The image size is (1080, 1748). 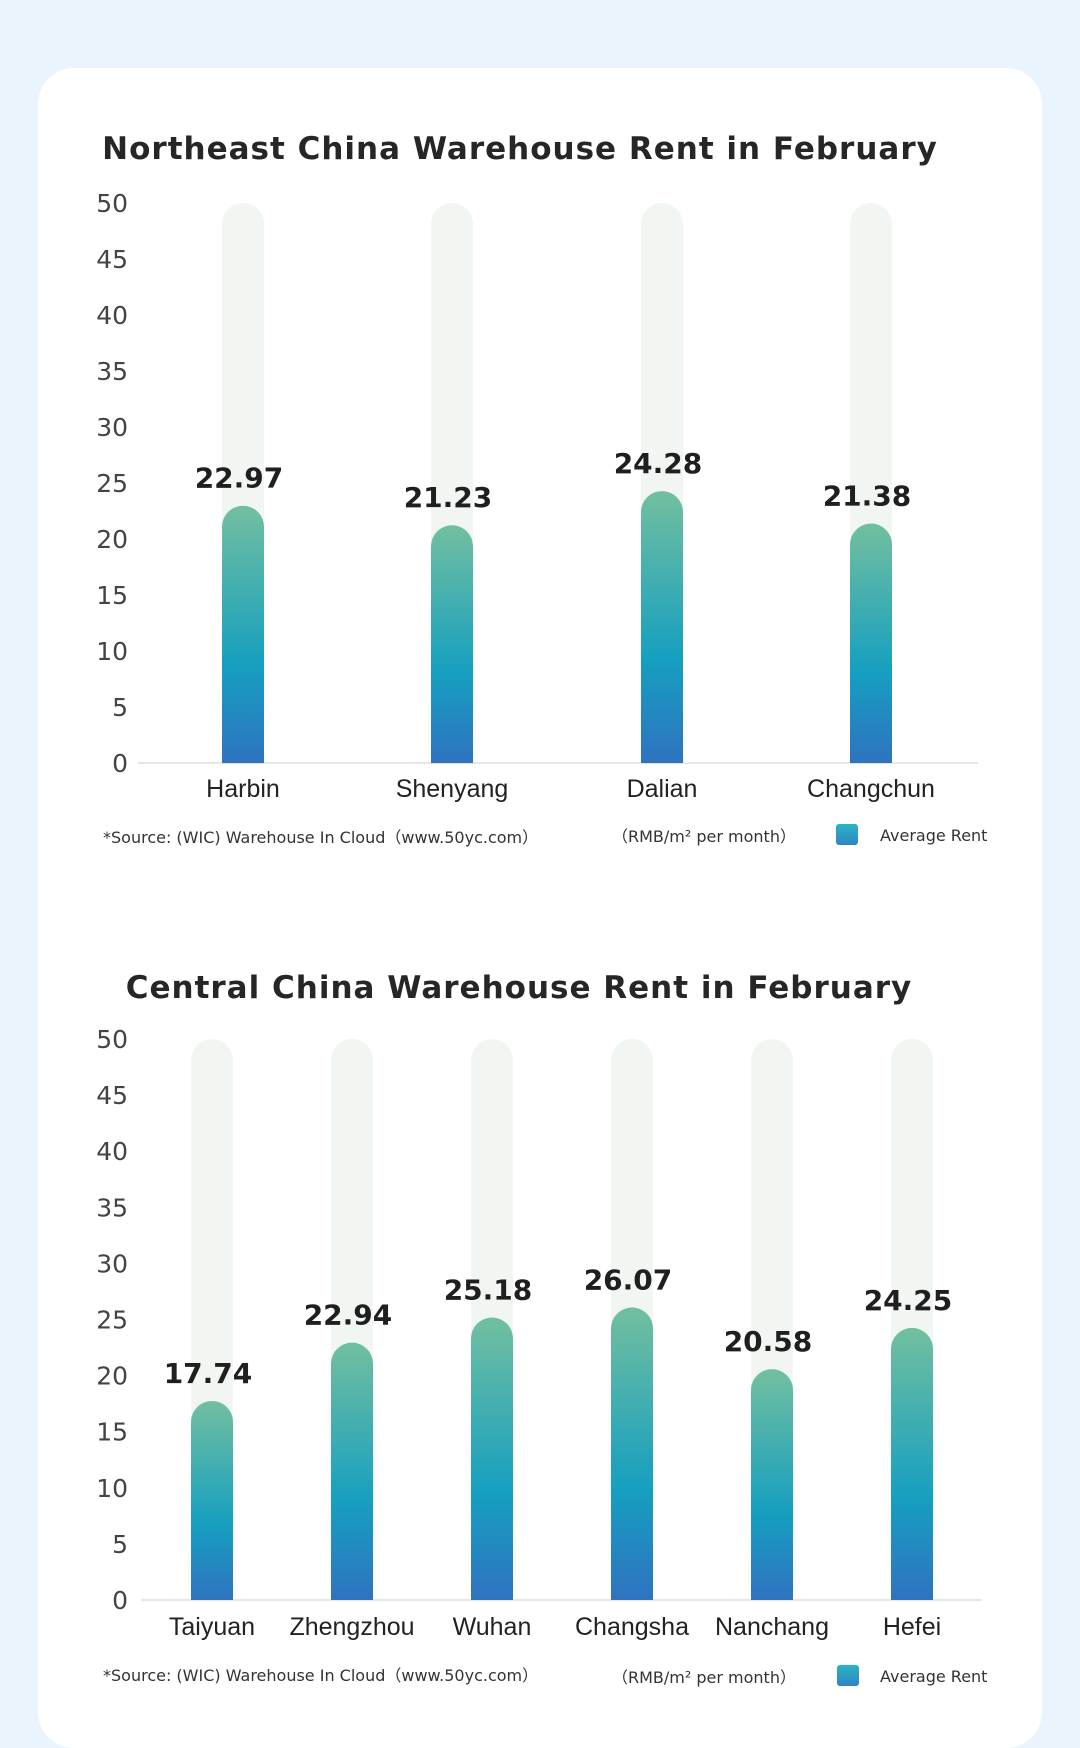 What do you see at coordinates (348, 1315) in the screenshot?
I see `value-label: 22.94` at bounding box center [348, 1315].